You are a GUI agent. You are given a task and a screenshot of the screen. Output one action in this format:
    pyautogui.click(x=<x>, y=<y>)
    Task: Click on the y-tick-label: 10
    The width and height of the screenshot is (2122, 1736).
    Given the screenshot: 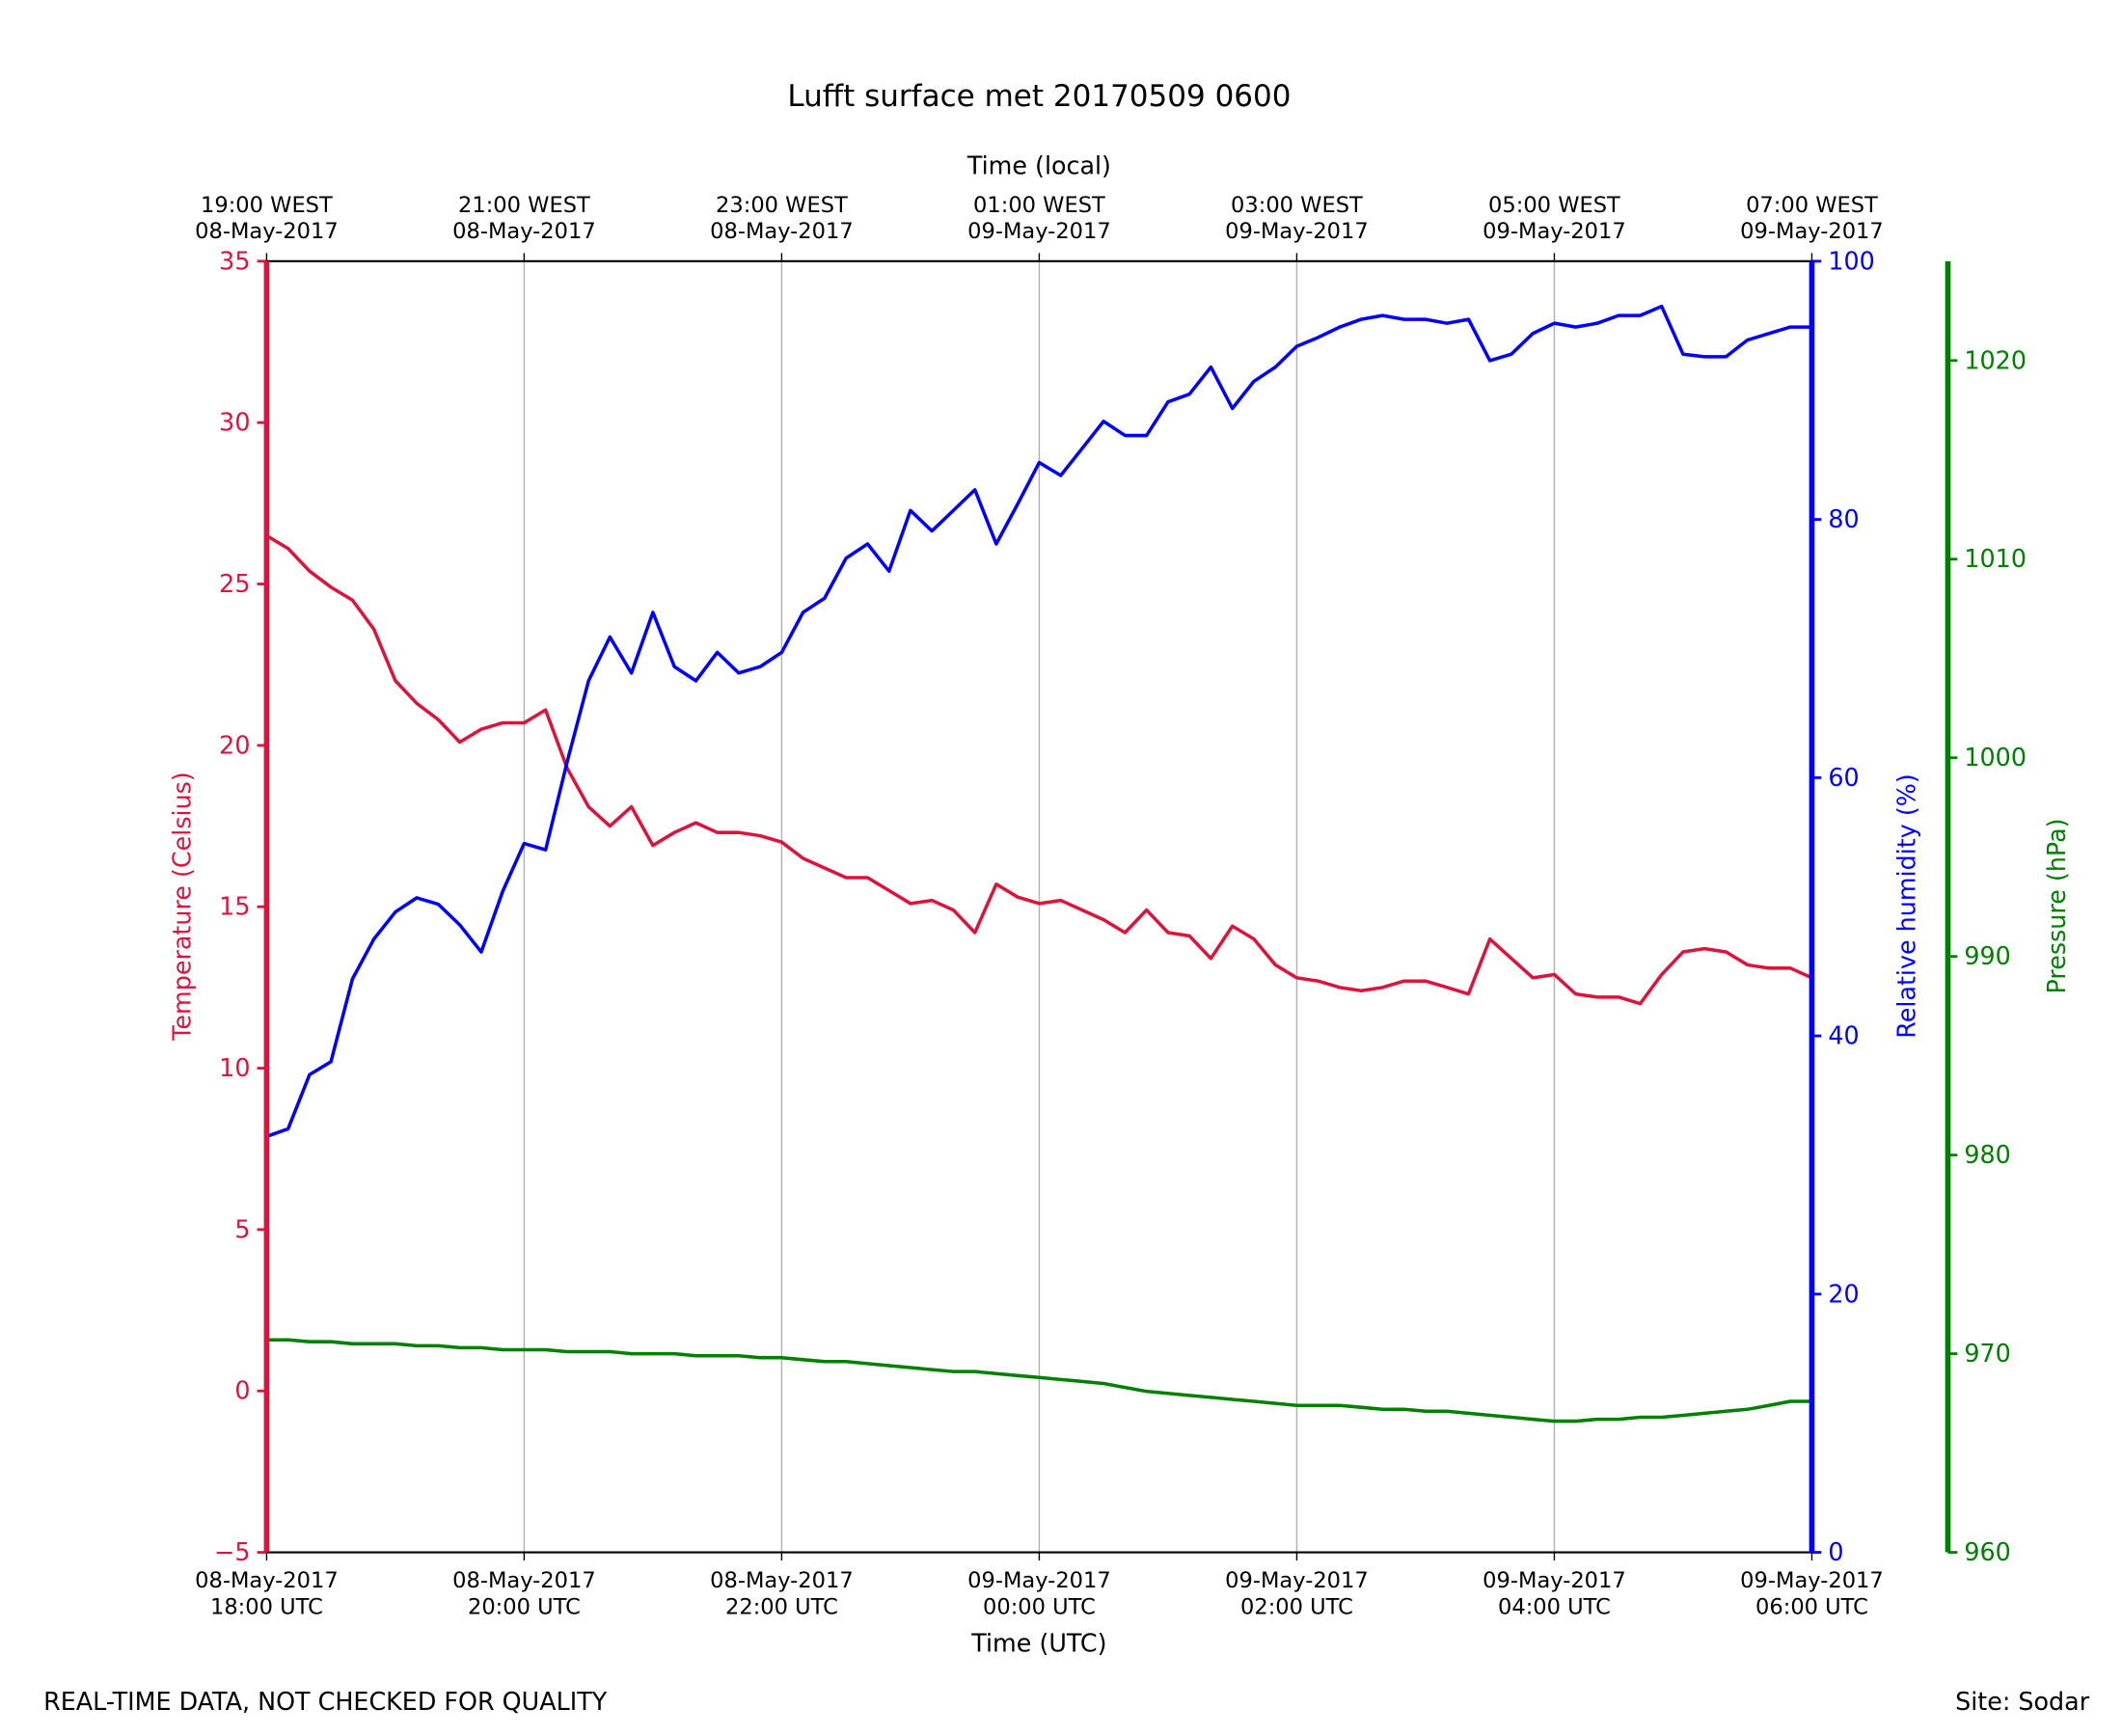 What is the action you would take?
    pyautogui.click(x=235, y=1068)
    